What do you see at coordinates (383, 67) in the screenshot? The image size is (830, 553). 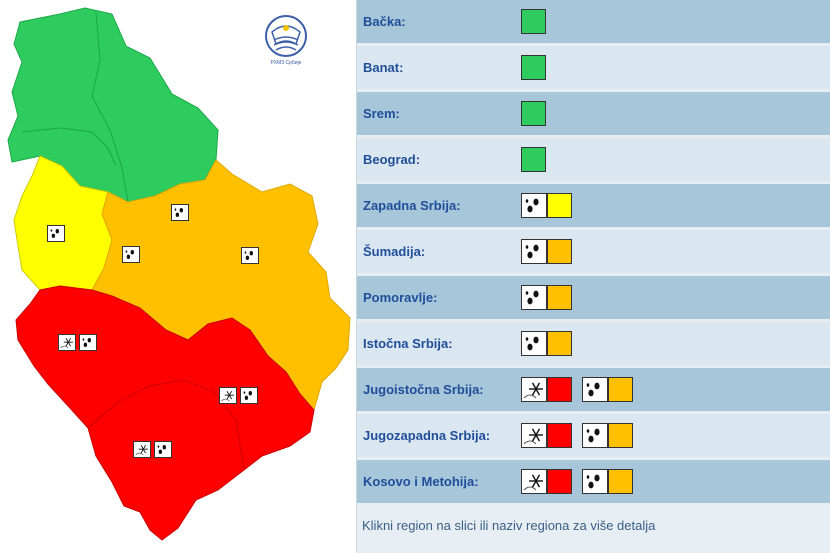 I see `region-name-link: Banat:` at bounding box center [383, 67].